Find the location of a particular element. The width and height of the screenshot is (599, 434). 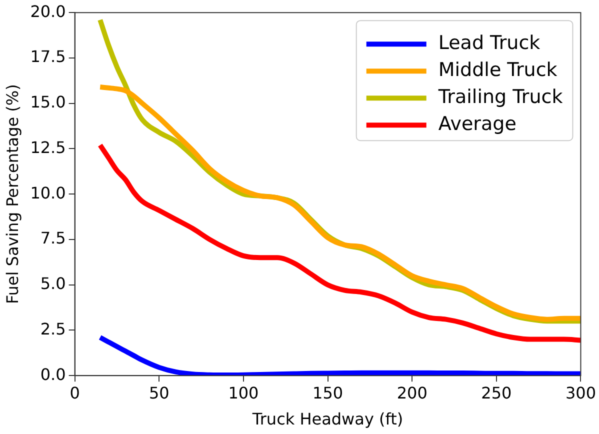

x-tick-label: 250 is located at coordinates (496, 392).